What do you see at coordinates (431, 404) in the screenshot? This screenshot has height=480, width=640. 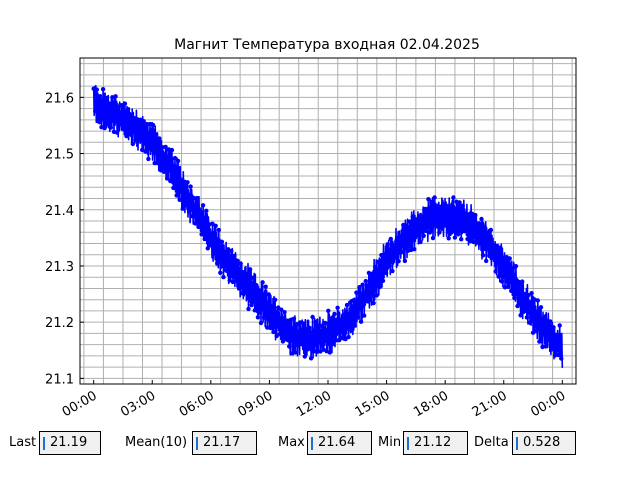 I see `x-tick-label: 18:00` at bounding box center [431, 404].